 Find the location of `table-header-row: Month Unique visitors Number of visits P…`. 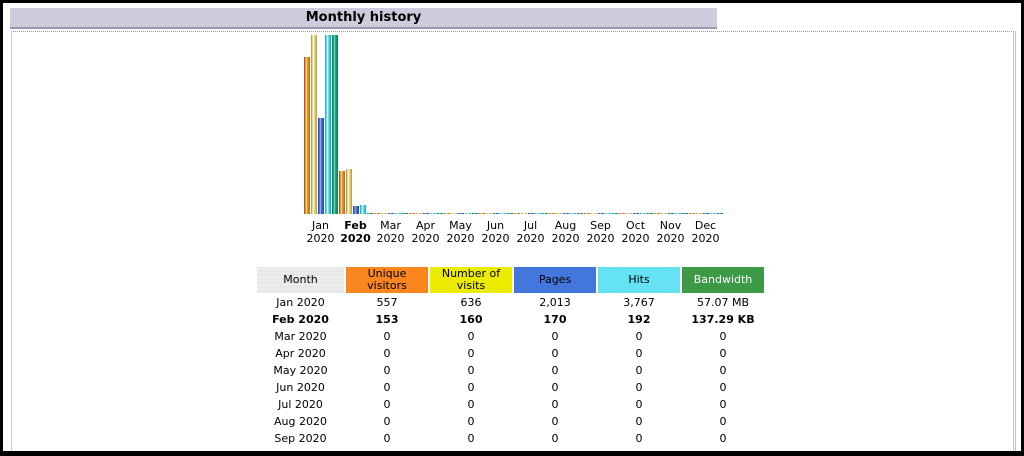

table-header-row: Month Unique visitors Number of visits P… is located at coordinates (510, 280).